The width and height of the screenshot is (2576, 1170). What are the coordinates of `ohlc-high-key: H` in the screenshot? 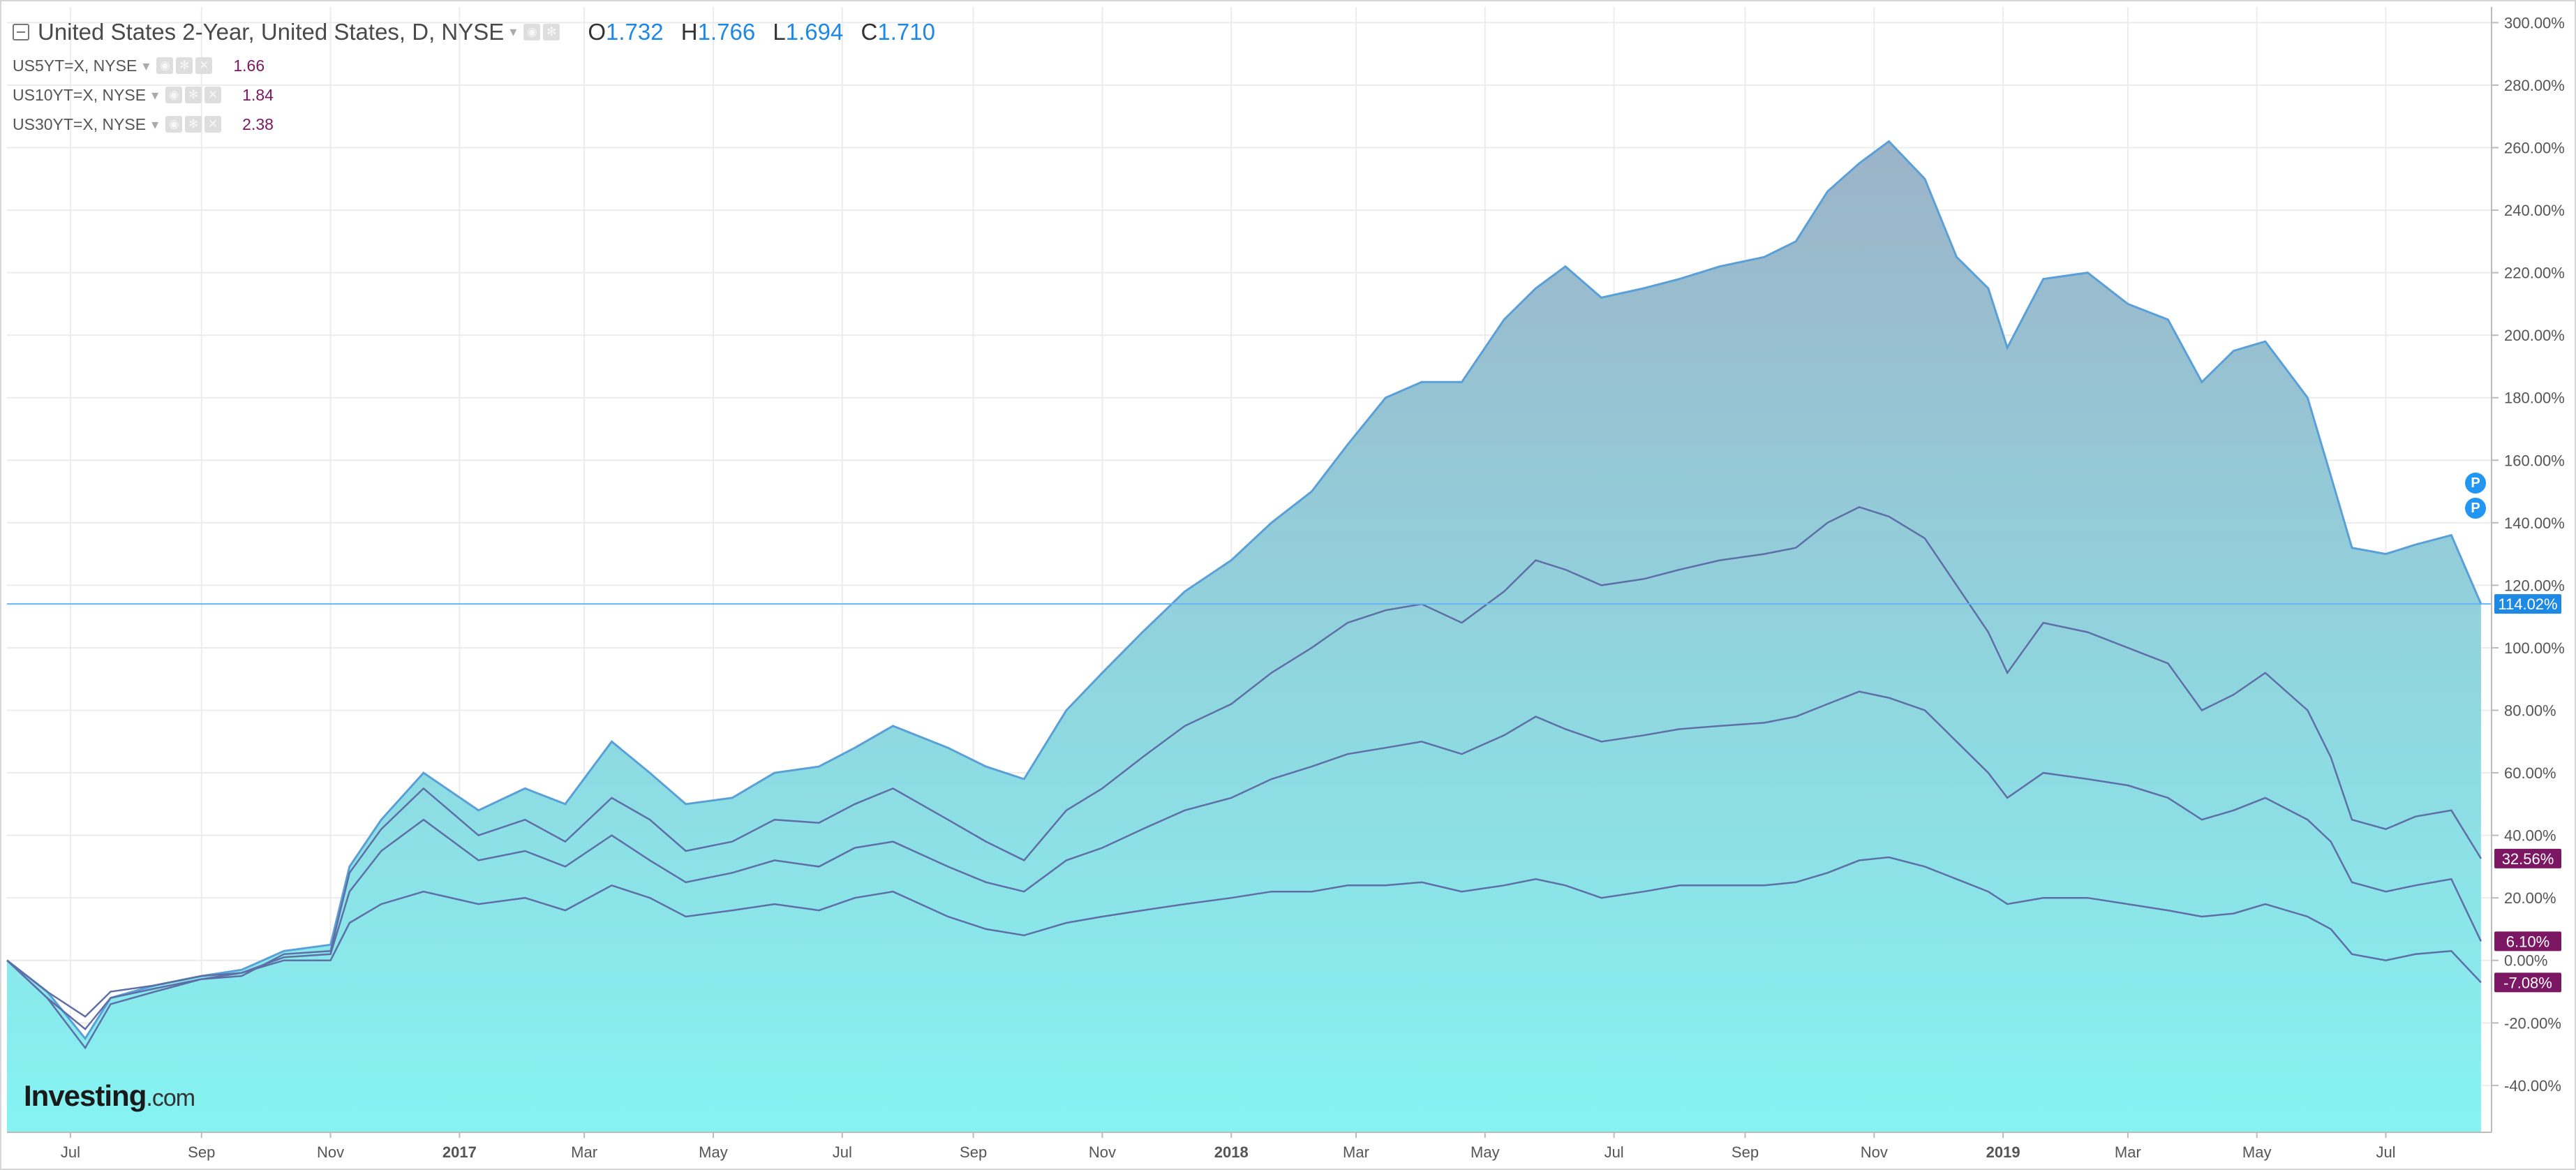 It's located at (689, 31).